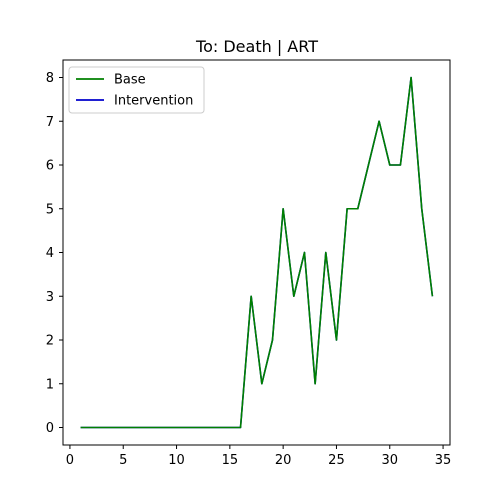 Image resolution: width=500 pixels, height=500 pixels. What do you see at coordinates (153, 101) in the screenshot?
I see `legend-label-1: Intervention` at bounding box center [153, 101].